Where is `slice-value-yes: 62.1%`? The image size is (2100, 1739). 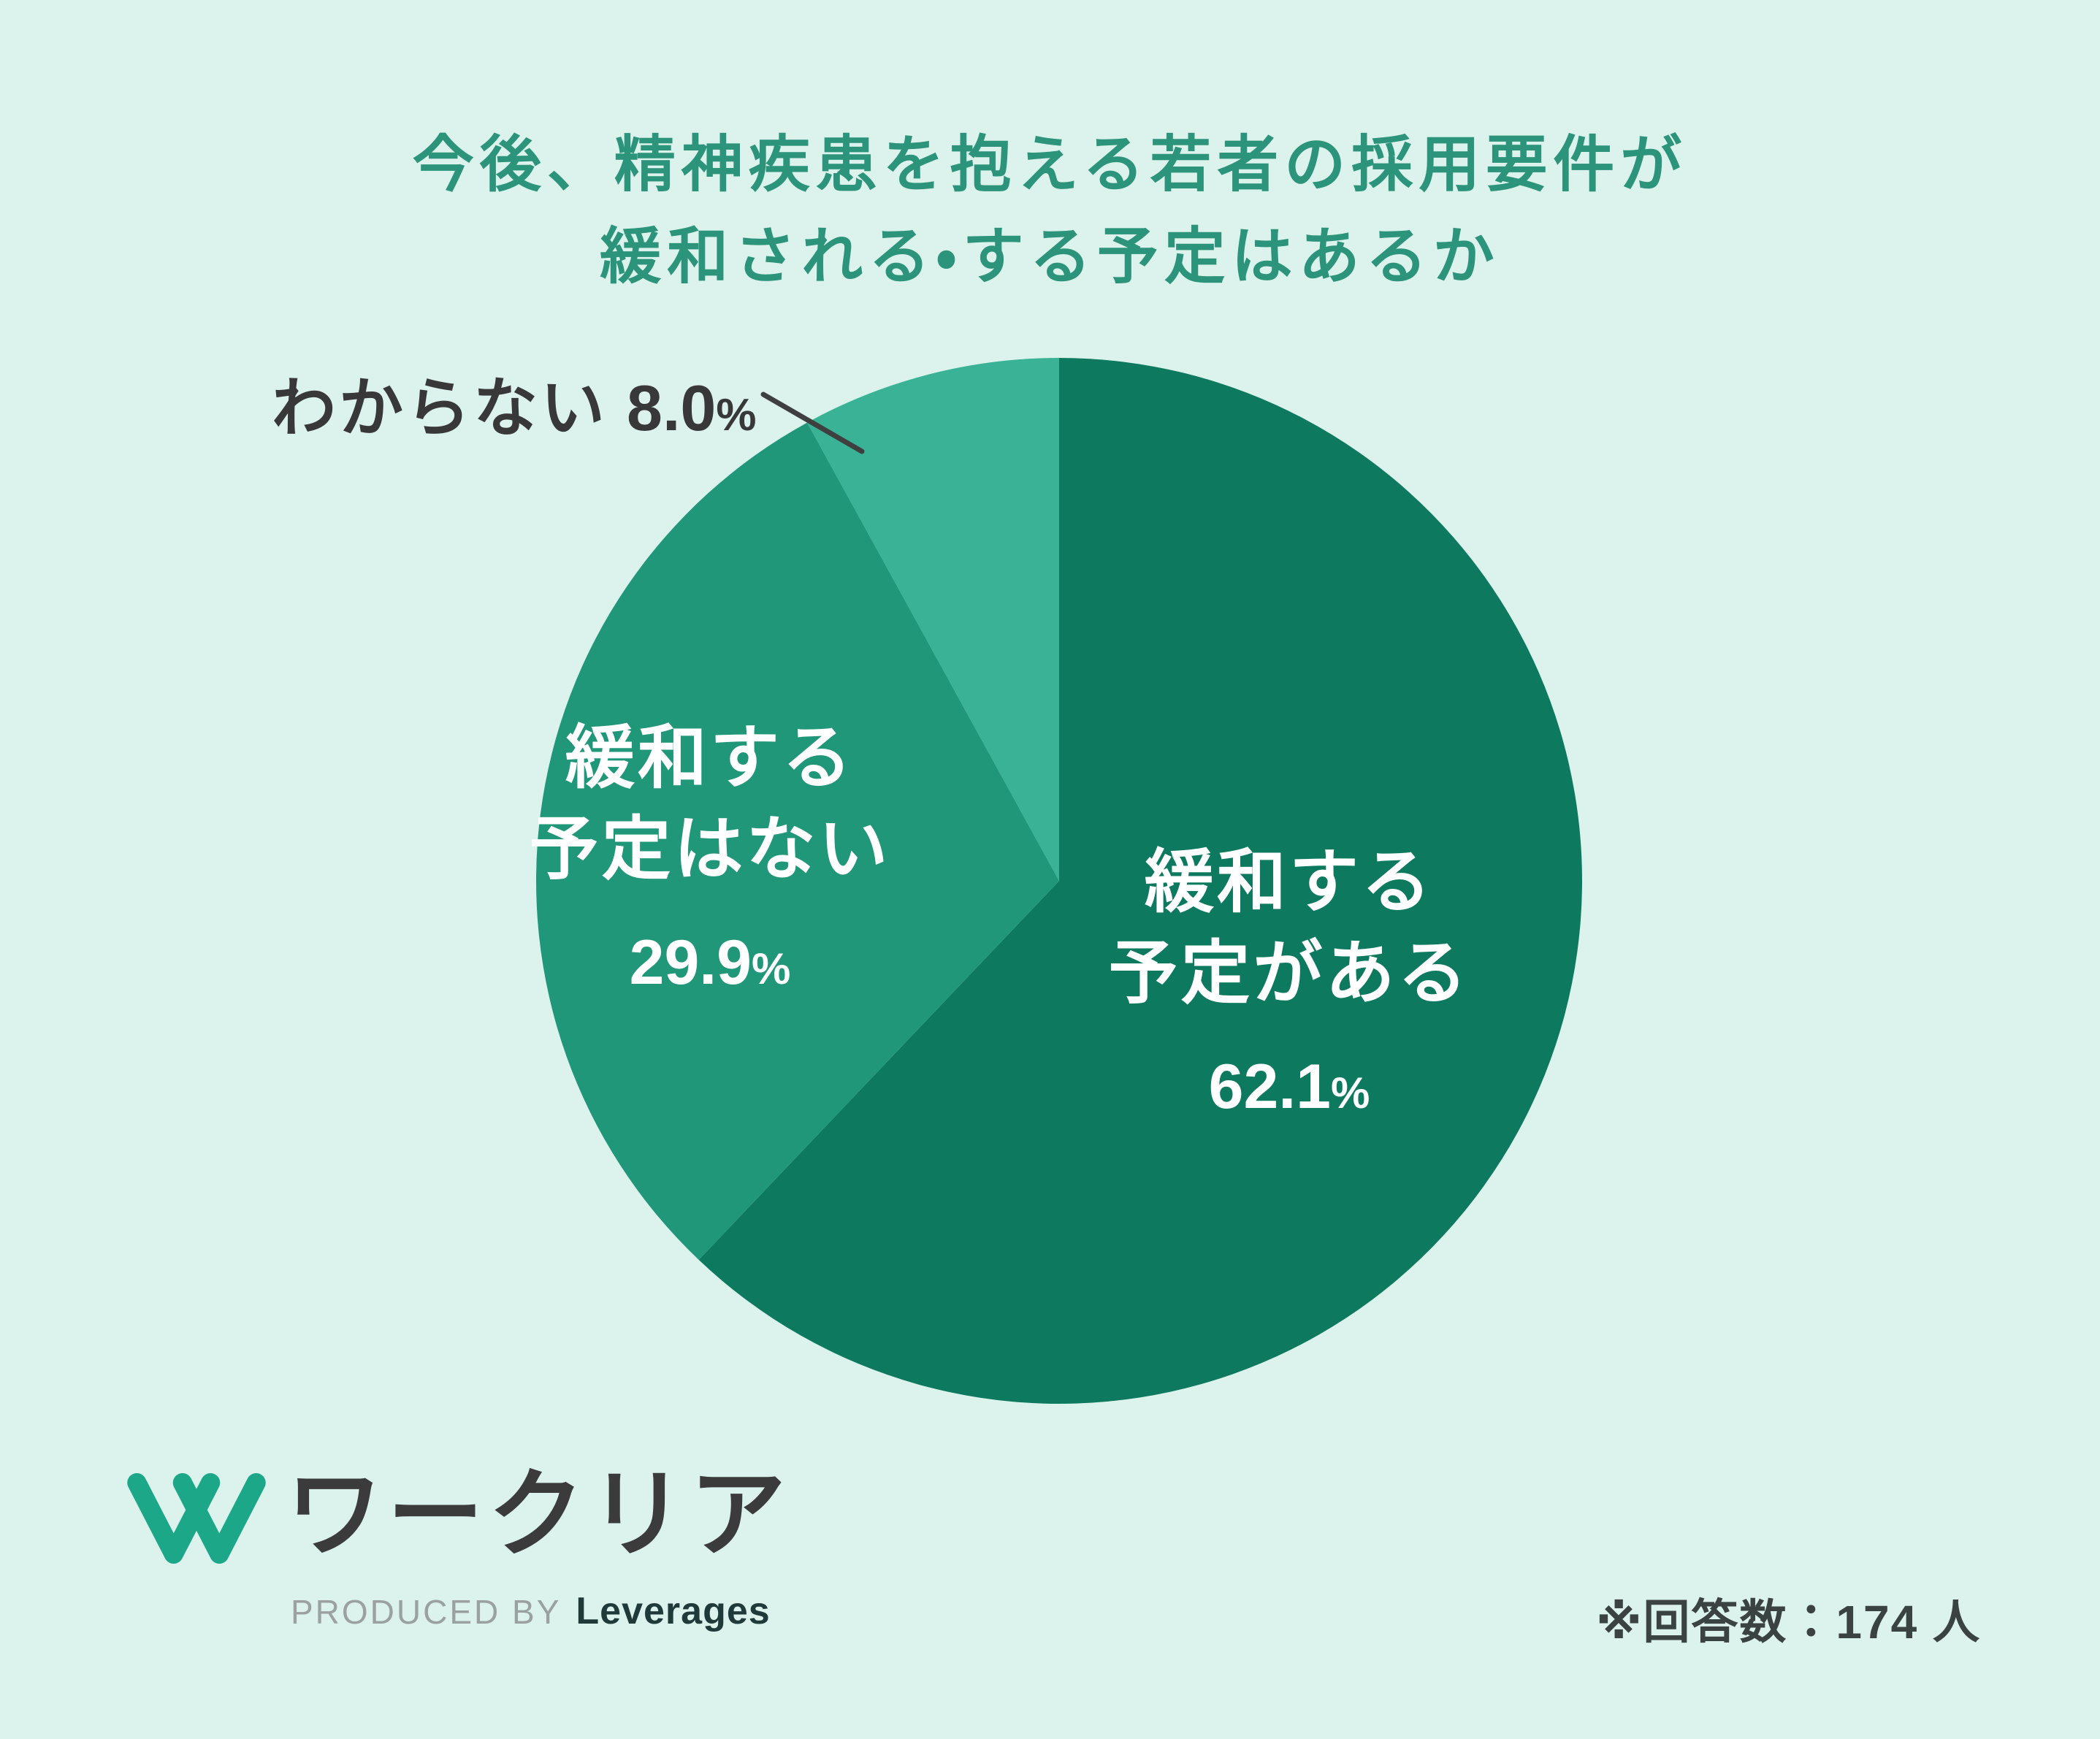
slice-value-yes: 62.1% is located at coordinates (1289, 1090).